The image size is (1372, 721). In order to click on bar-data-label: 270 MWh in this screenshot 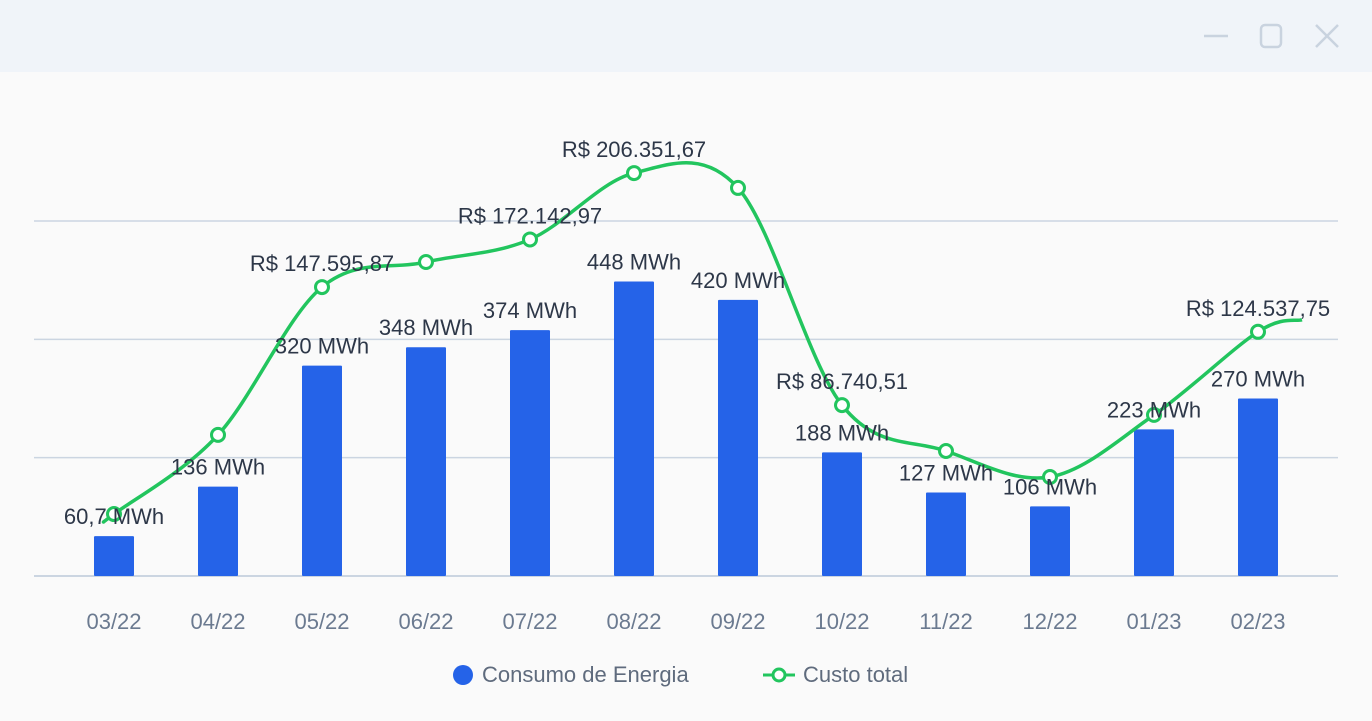, I will do `click(1258, 379)`.